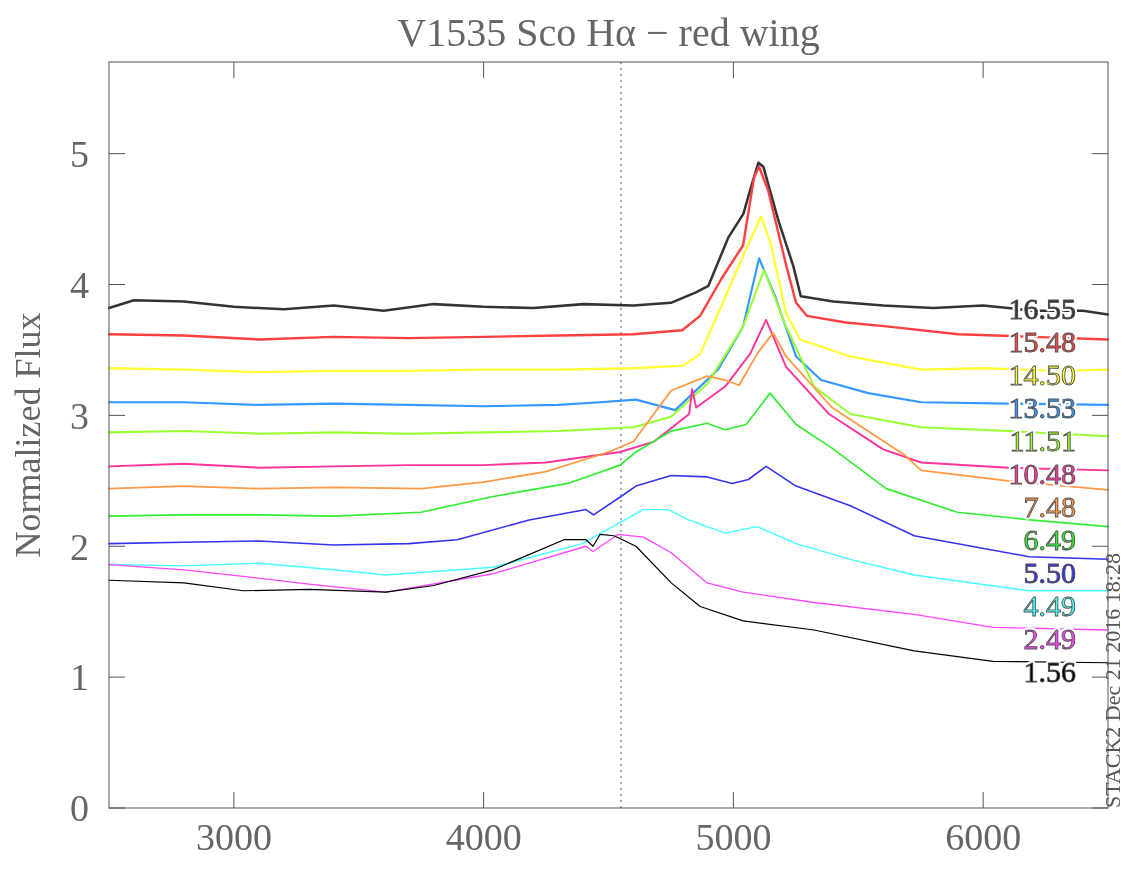  I want to click on series-label: 5.50, so click(1049, 573).